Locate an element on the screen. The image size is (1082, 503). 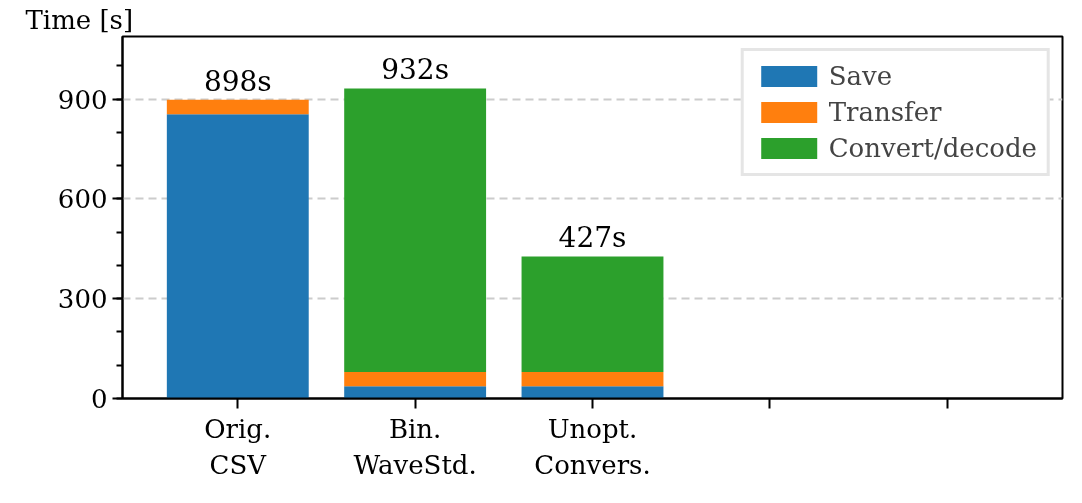
x-tick-label: Orig. CSV is located at coordinates (238, 446).